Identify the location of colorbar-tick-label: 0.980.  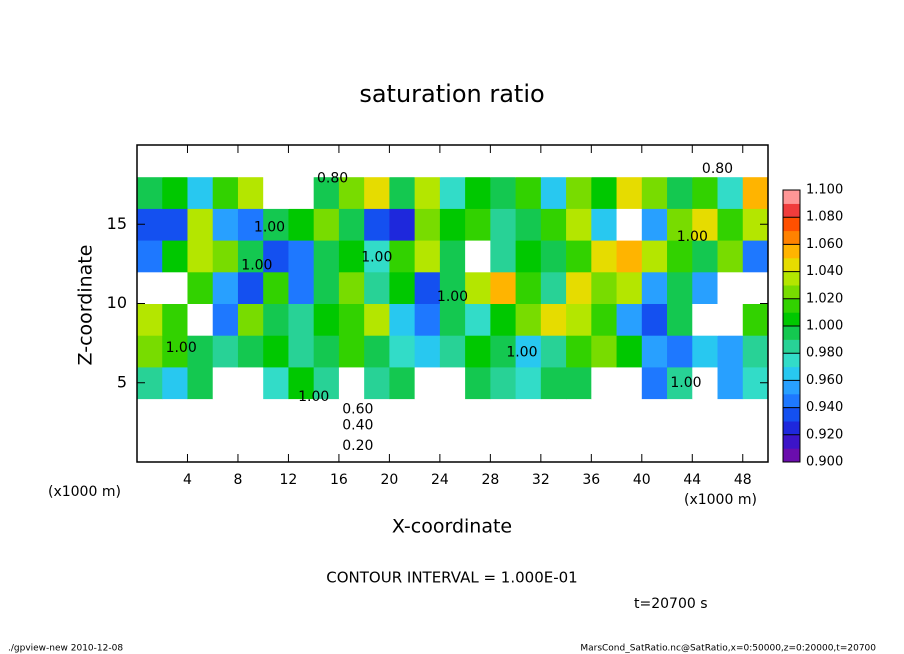
(824, 353).